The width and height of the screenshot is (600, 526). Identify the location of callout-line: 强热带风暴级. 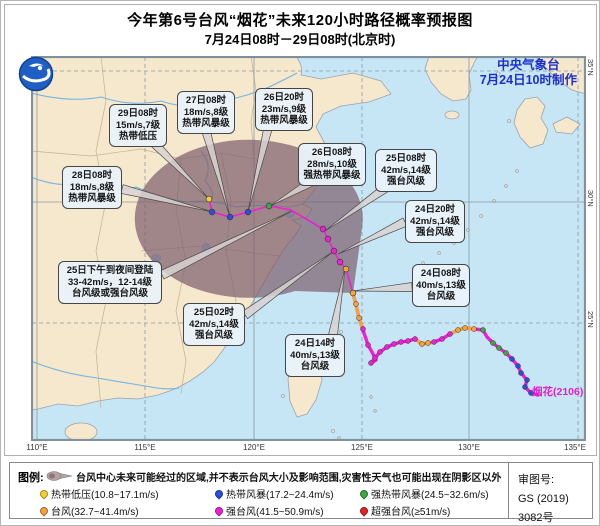
(332, 175).